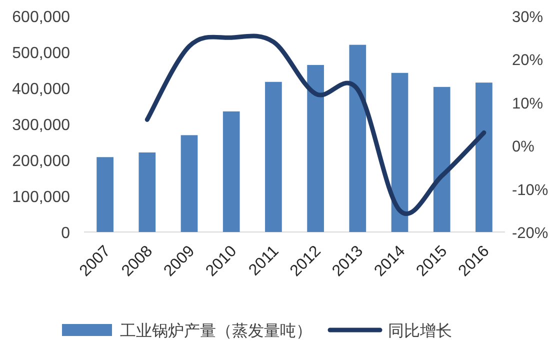 The image size is (558, 345). I want to click on y-tick-label: 100,000, so click(41, 197).